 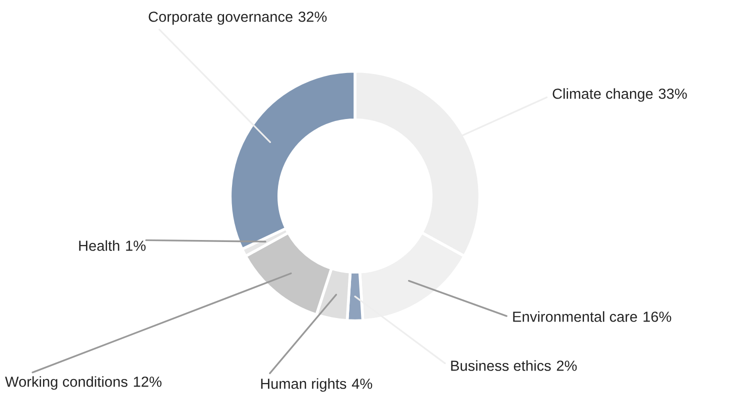 I want to click on data-label: 4%, so click(x=362, y=383).